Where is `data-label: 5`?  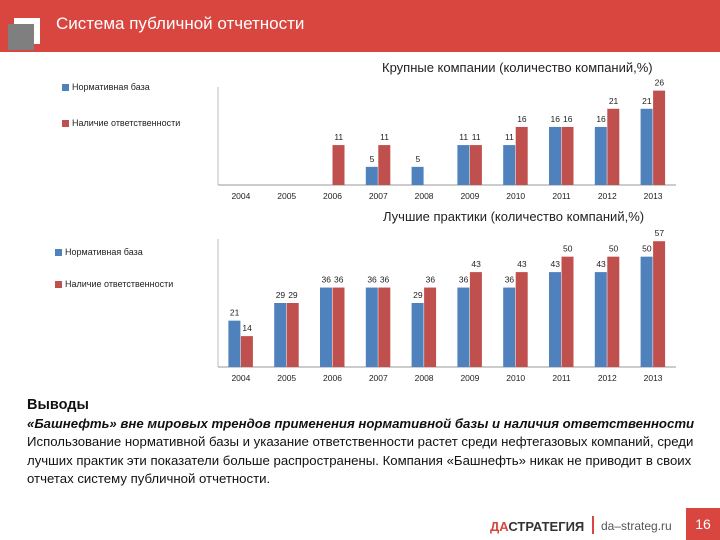
data-label: 5 is located at coordinates (372, 159).